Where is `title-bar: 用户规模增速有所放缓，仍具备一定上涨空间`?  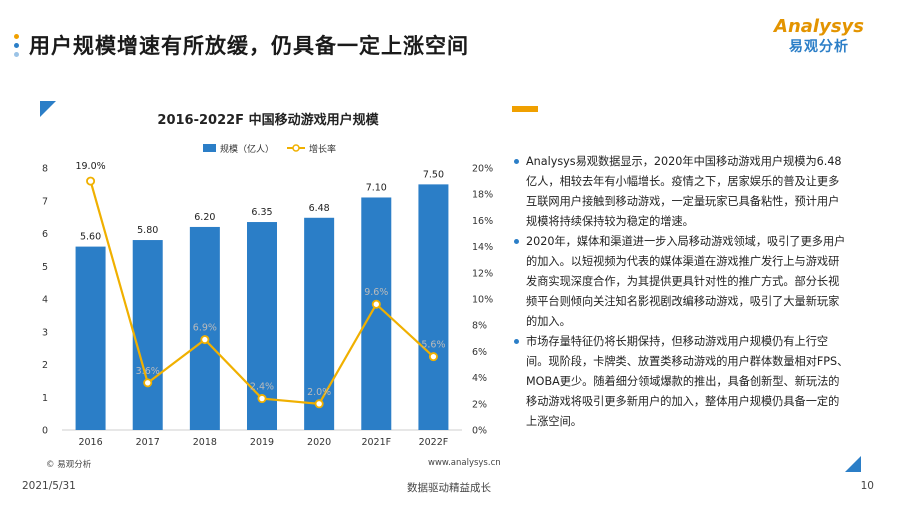 title-bar: 用户规模增速有所放缓，仍具备一定上涨空间 is located at coordinates (241, 45).